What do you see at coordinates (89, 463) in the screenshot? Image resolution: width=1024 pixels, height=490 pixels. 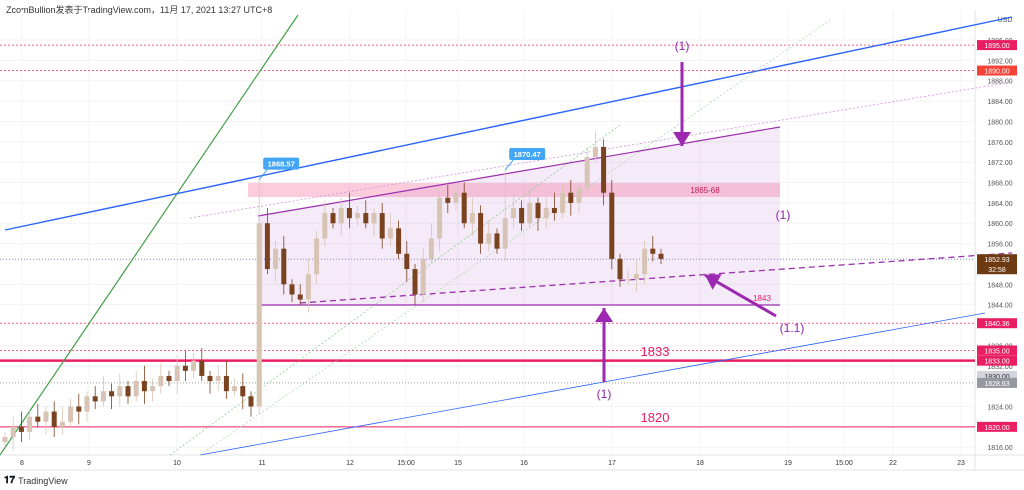 I see `x-tick-label: 9` at bounding box center [89, 463].